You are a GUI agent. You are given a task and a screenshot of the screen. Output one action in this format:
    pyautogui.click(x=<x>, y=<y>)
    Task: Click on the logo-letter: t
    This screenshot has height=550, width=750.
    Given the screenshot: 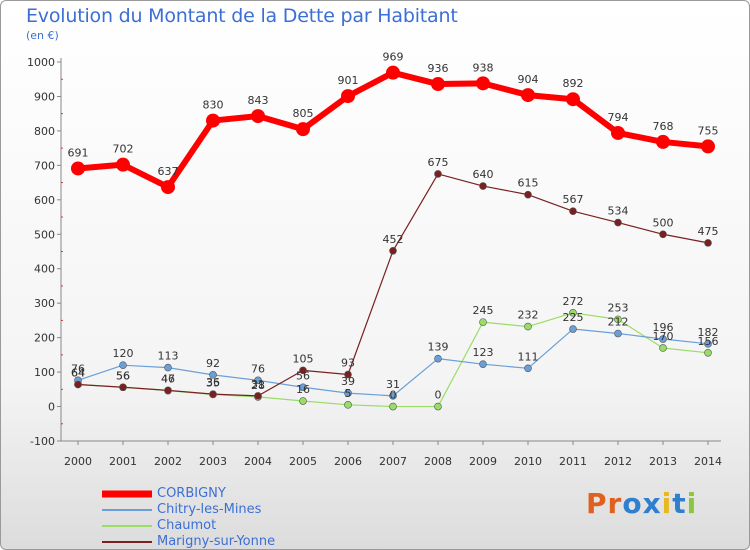 What is the action you would take?
    pyautogui.click(x=679, y=503)
    